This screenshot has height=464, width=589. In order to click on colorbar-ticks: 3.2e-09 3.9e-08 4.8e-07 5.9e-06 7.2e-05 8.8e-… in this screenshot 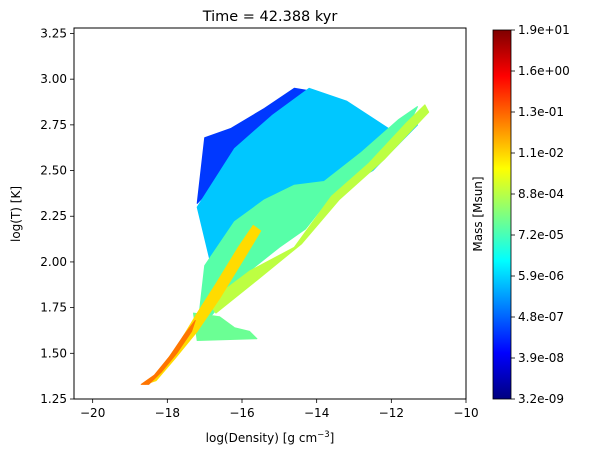, I will do `click(540, 214)`.